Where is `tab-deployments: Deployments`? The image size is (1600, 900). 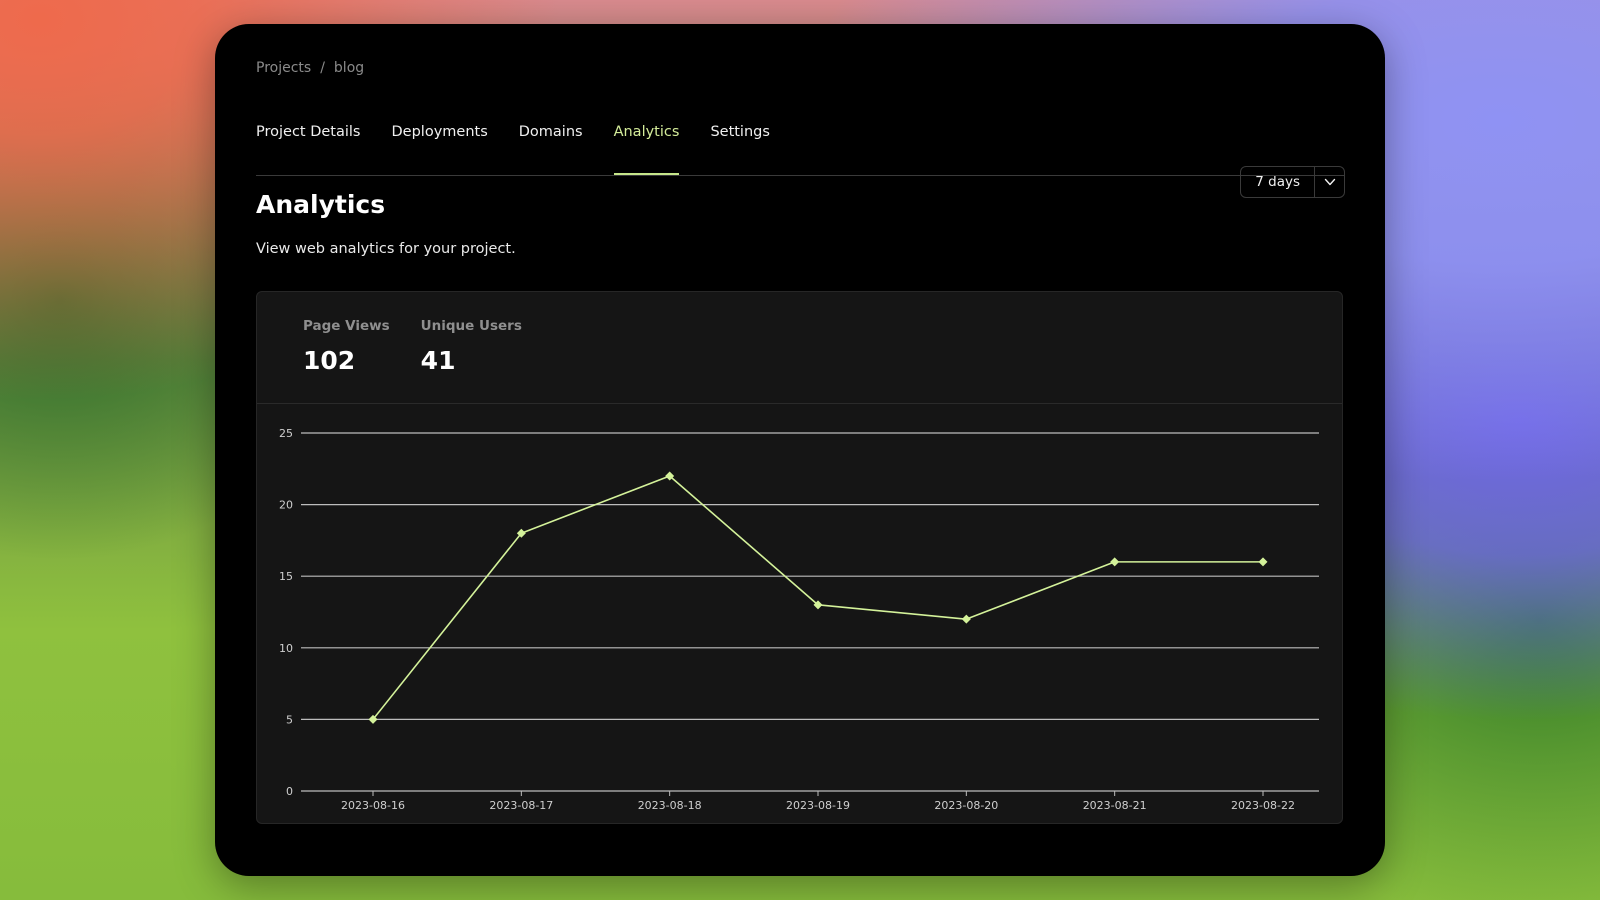 tab-deployments: Deployments is located at coordinates (439, 132).